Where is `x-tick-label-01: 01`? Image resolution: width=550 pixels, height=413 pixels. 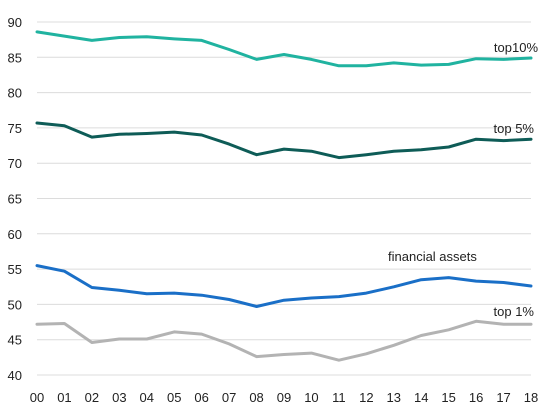
x-tick-label-01: 01 is located at coordinates (64, 397).